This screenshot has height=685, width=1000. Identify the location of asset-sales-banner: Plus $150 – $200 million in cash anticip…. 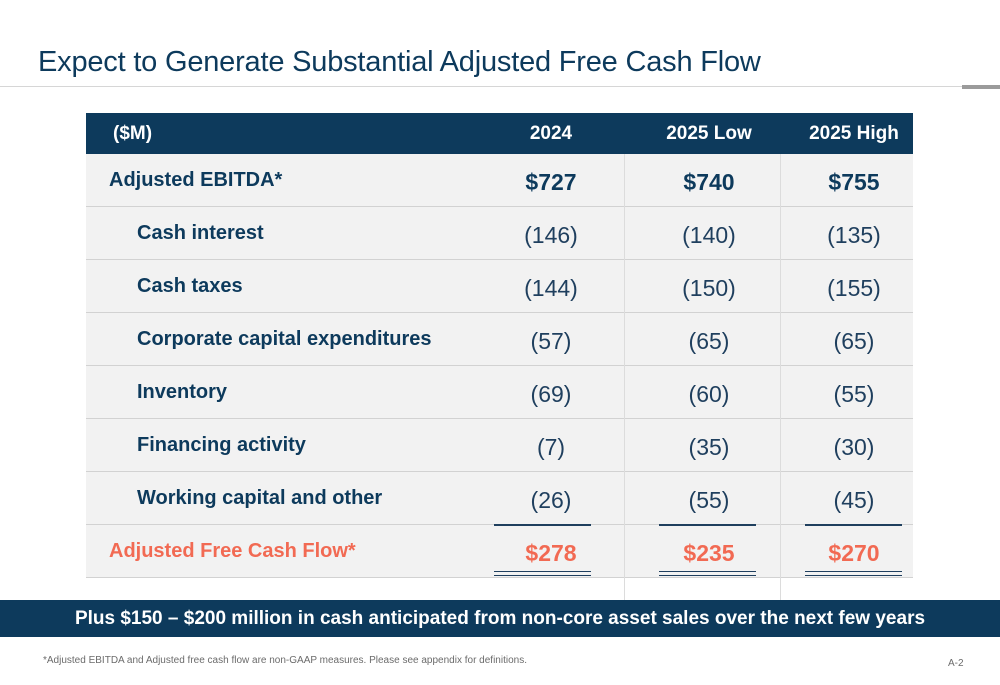
(500, 618).